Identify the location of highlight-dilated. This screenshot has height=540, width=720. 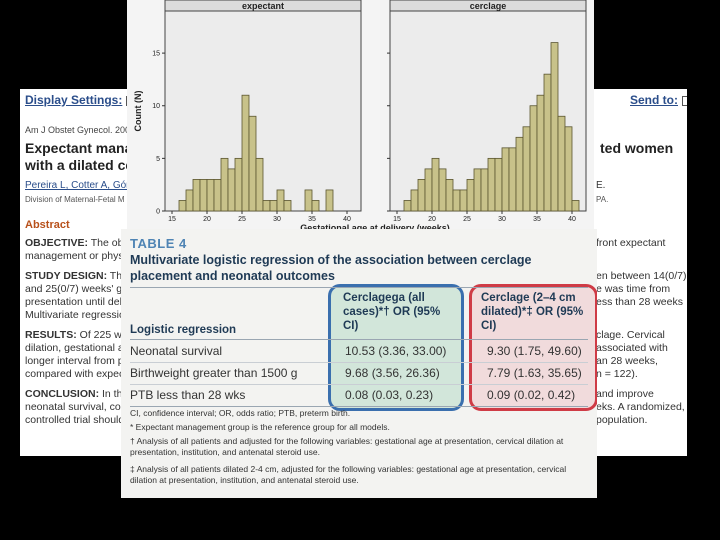
(533, 347).